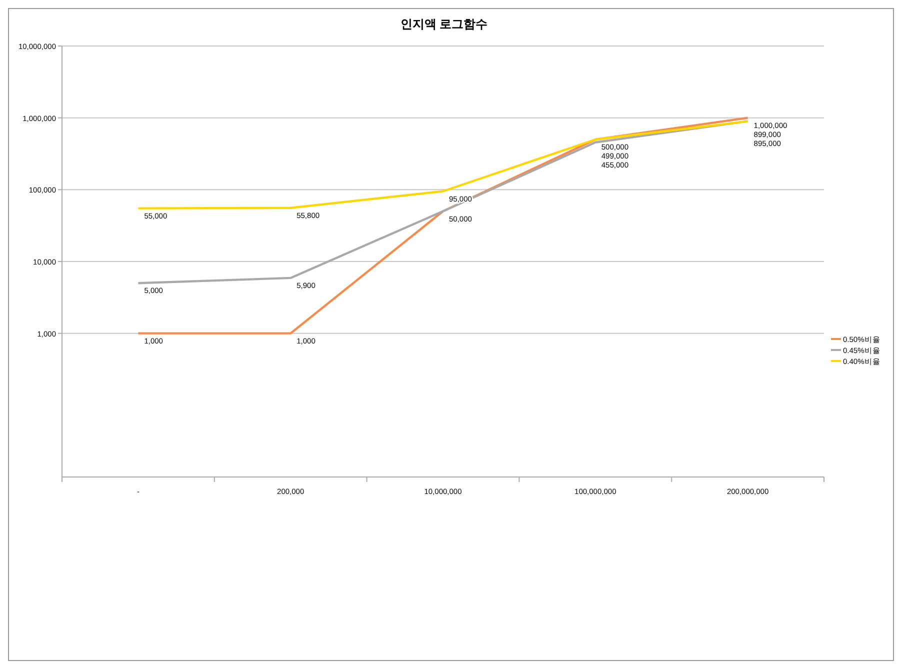  What do you see at coordinates (444, 24) in the screenshot?
I see `chart-title: 인지액 로그함수` at bounding box center [444, 24].